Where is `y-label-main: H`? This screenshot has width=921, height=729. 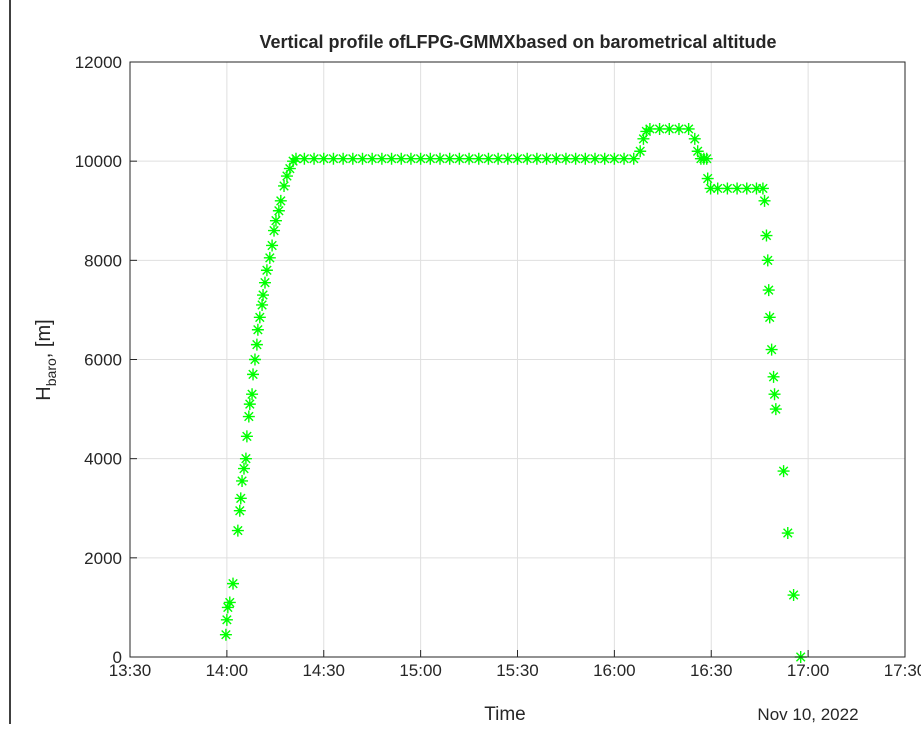 y-label-main: H is located at coordinates (44, 393).